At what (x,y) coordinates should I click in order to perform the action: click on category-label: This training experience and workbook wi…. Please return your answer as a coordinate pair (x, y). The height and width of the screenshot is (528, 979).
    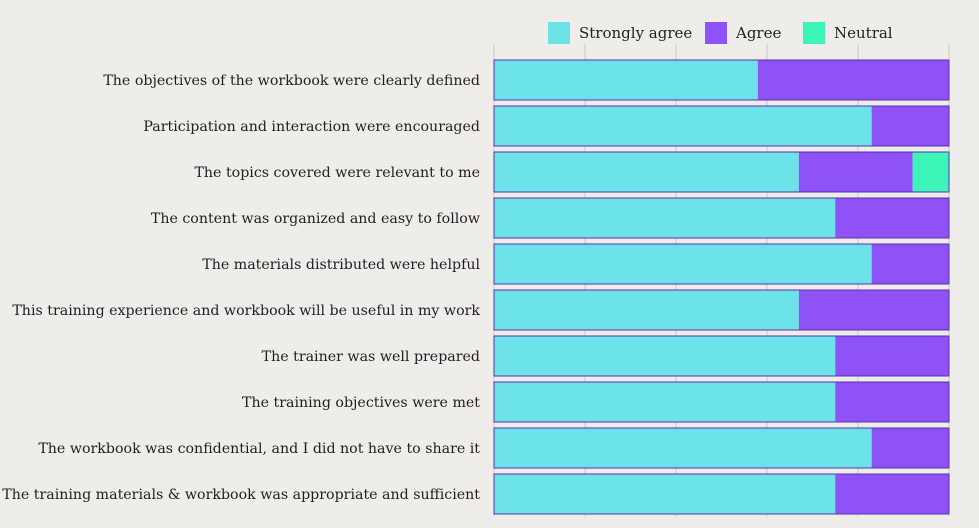
    Looking at the image, I should click on (246, 311).